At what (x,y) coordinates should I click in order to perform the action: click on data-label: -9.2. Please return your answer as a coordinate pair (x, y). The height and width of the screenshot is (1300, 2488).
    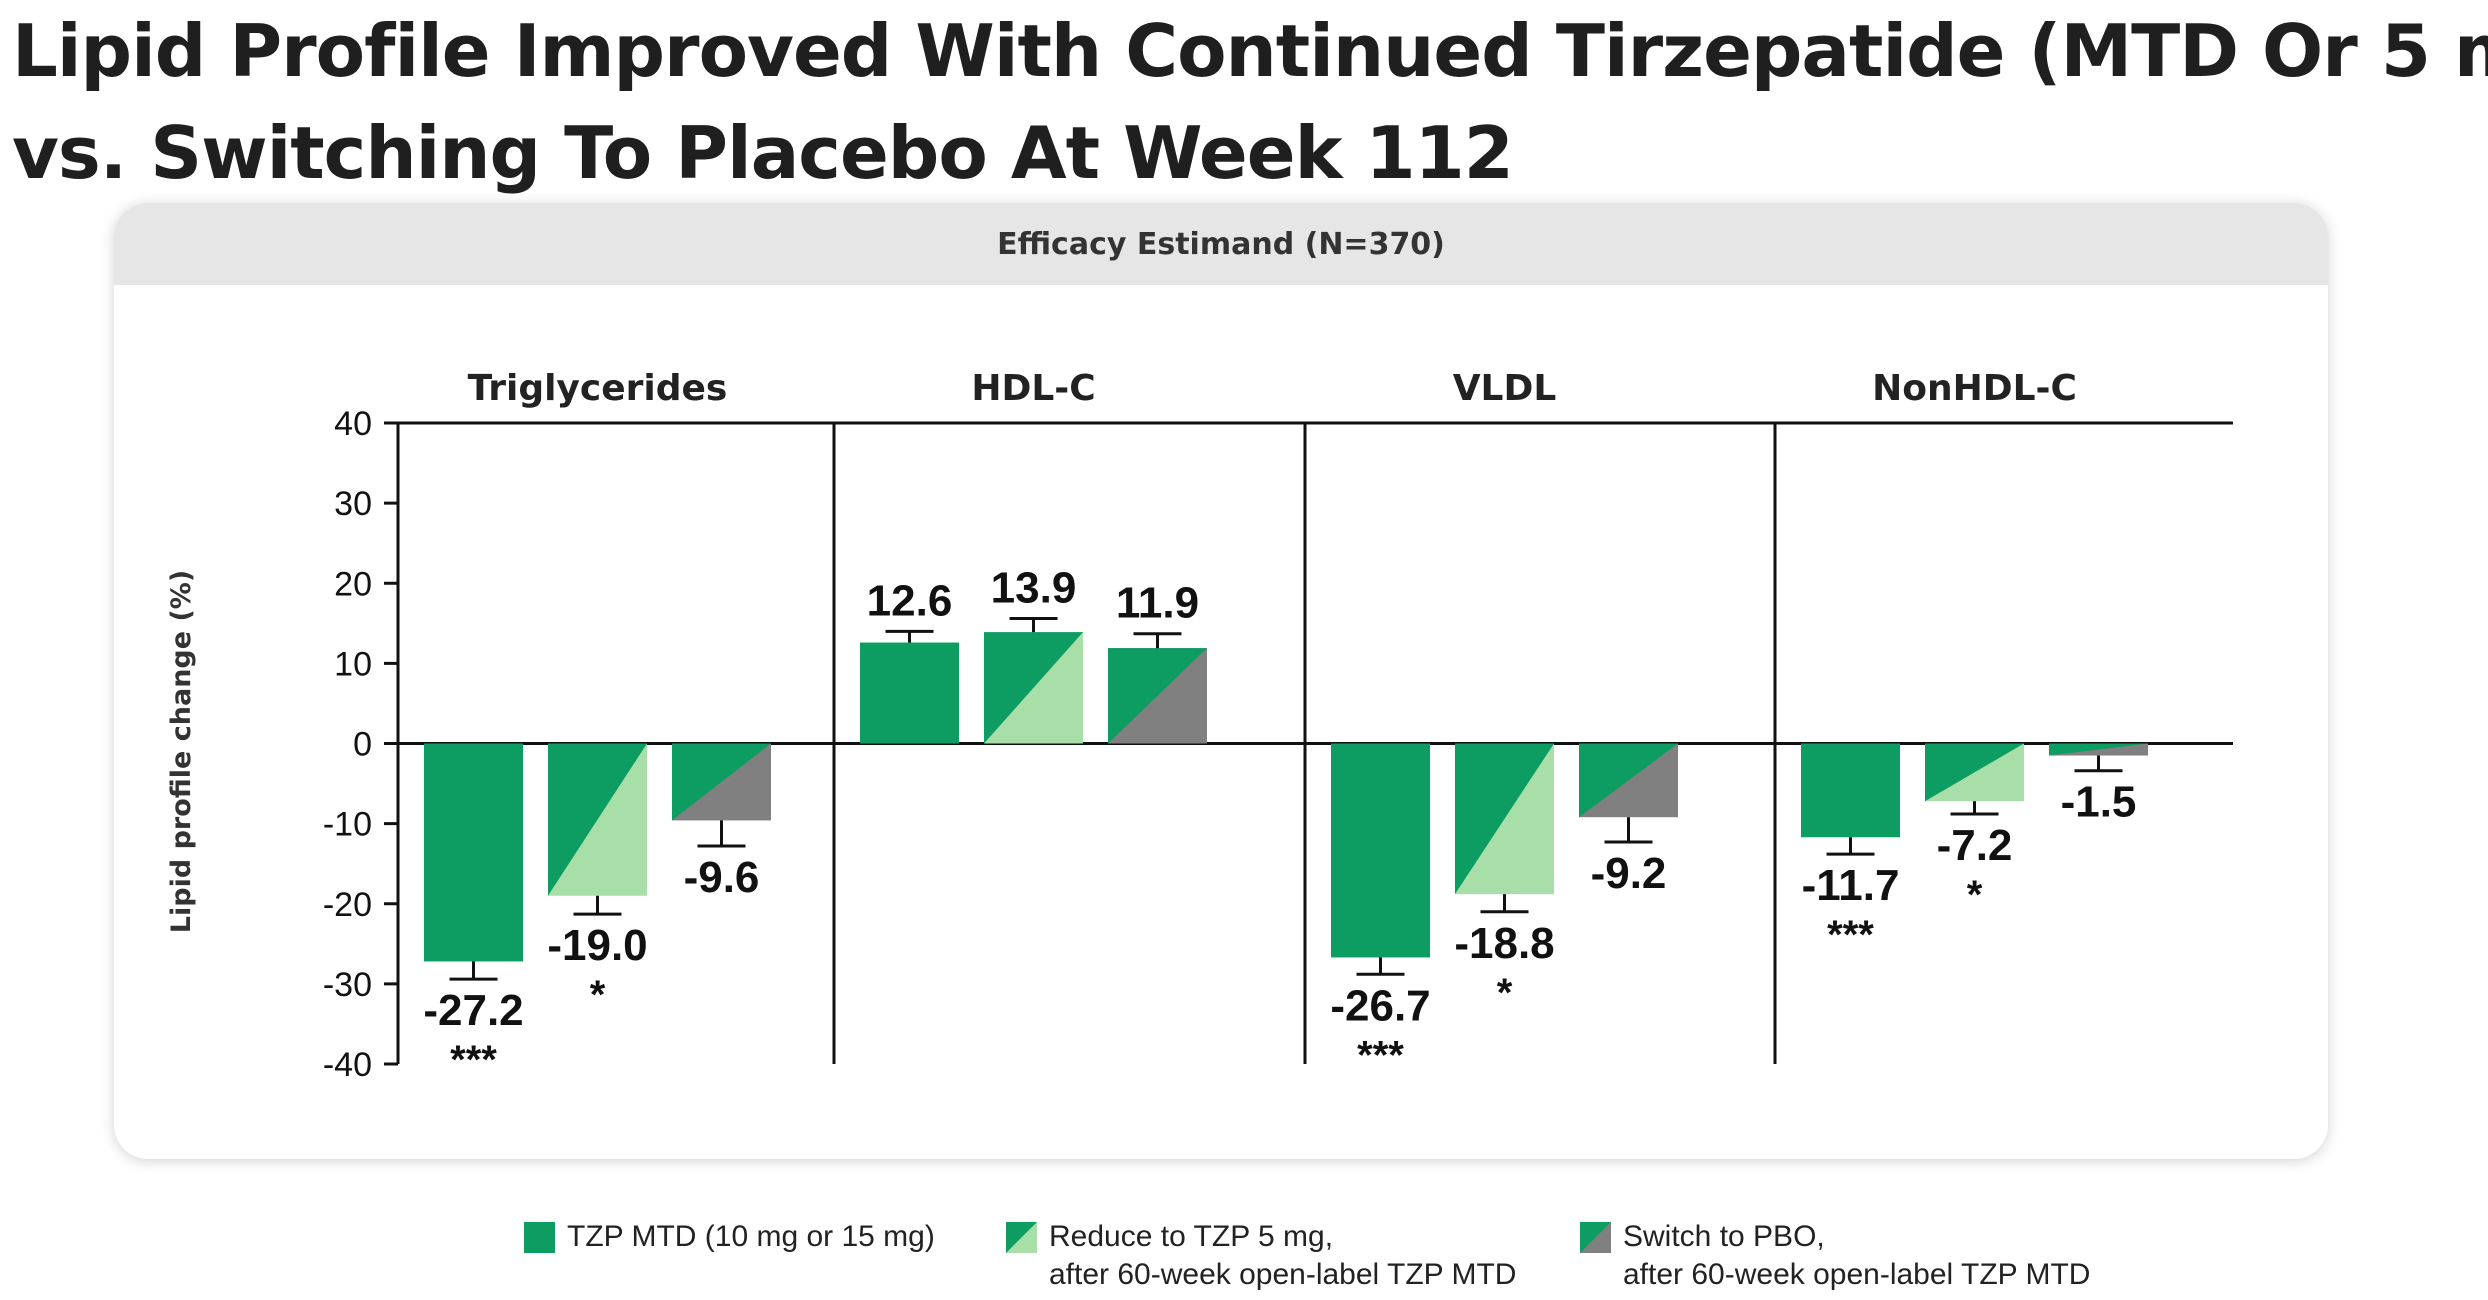
    Looking at the image, I should click on (1629, 873).